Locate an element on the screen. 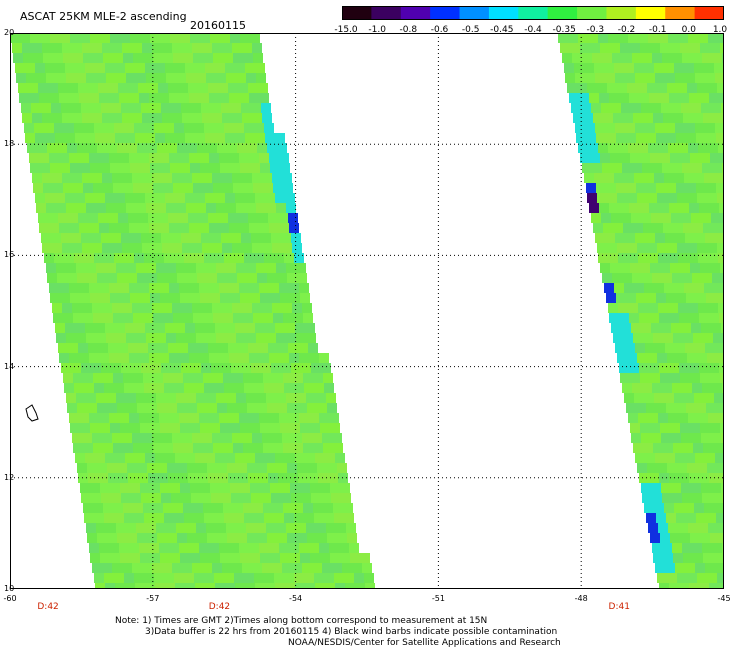  colorbar-segment is located at coordinates (621, 13).